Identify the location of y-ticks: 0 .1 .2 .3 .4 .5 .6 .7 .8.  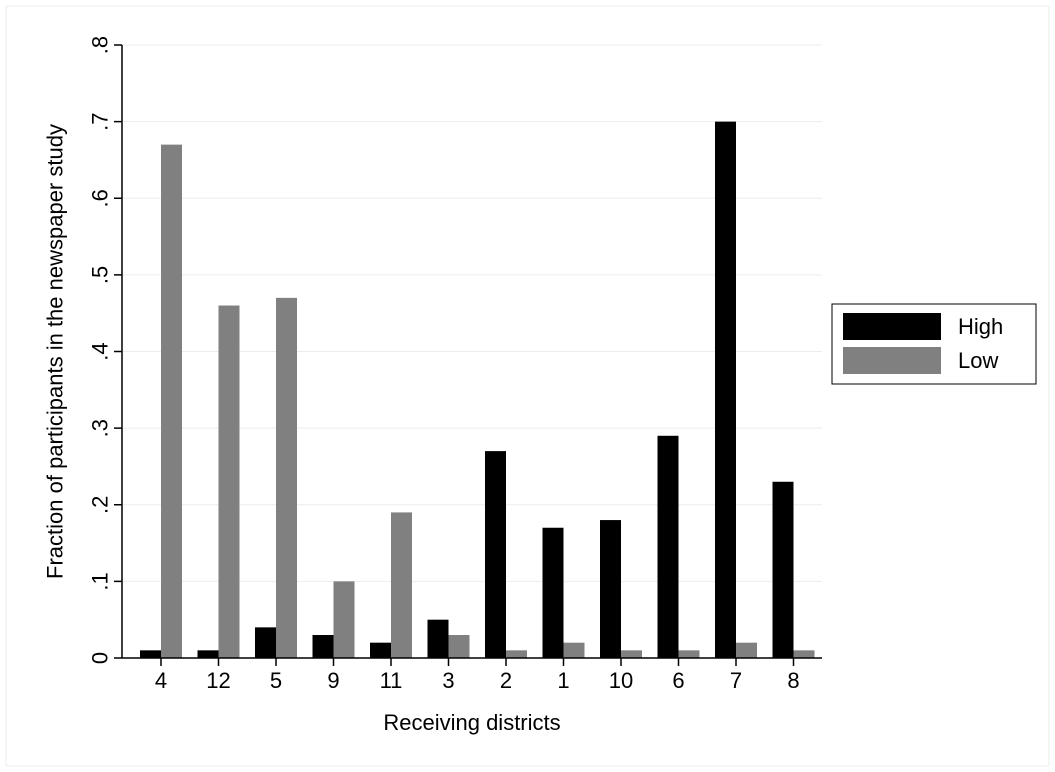
(105, 350).